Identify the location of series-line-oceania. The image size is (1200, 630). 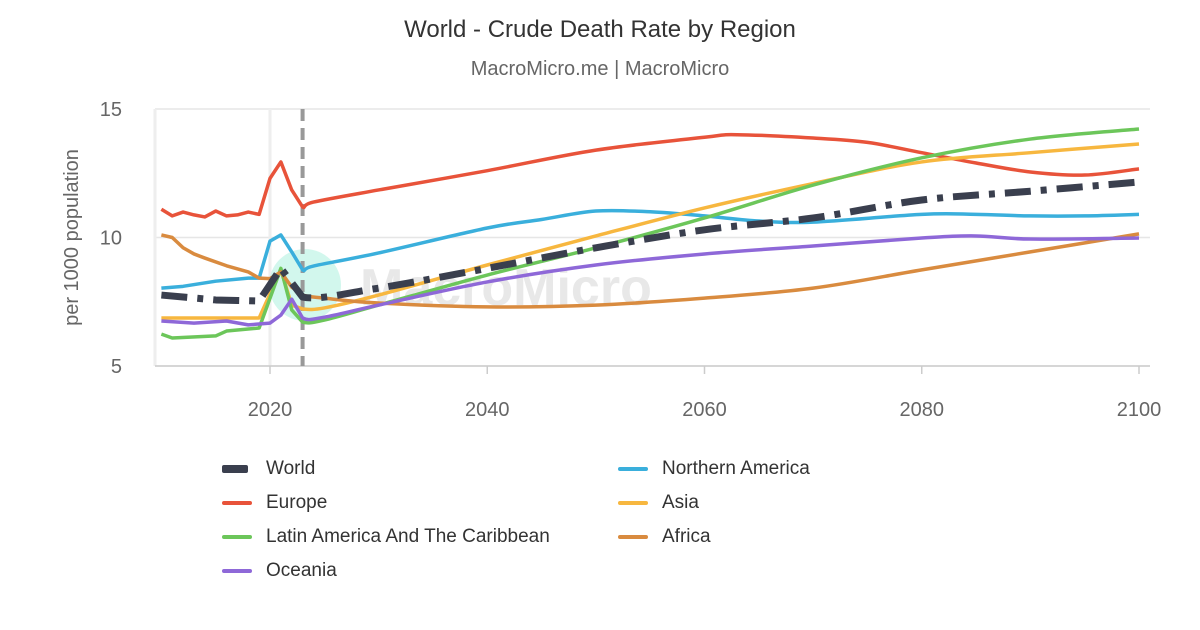
(650, 280).